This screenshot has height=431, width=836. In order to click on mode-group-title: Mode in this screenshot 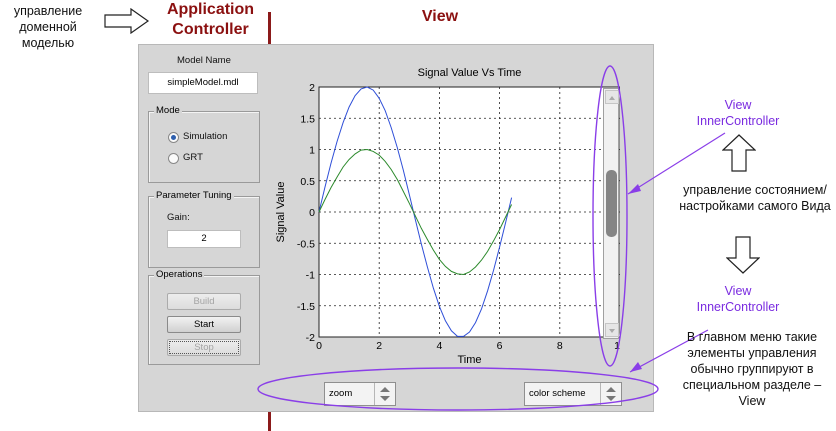, I will do `click(168, 110)`.